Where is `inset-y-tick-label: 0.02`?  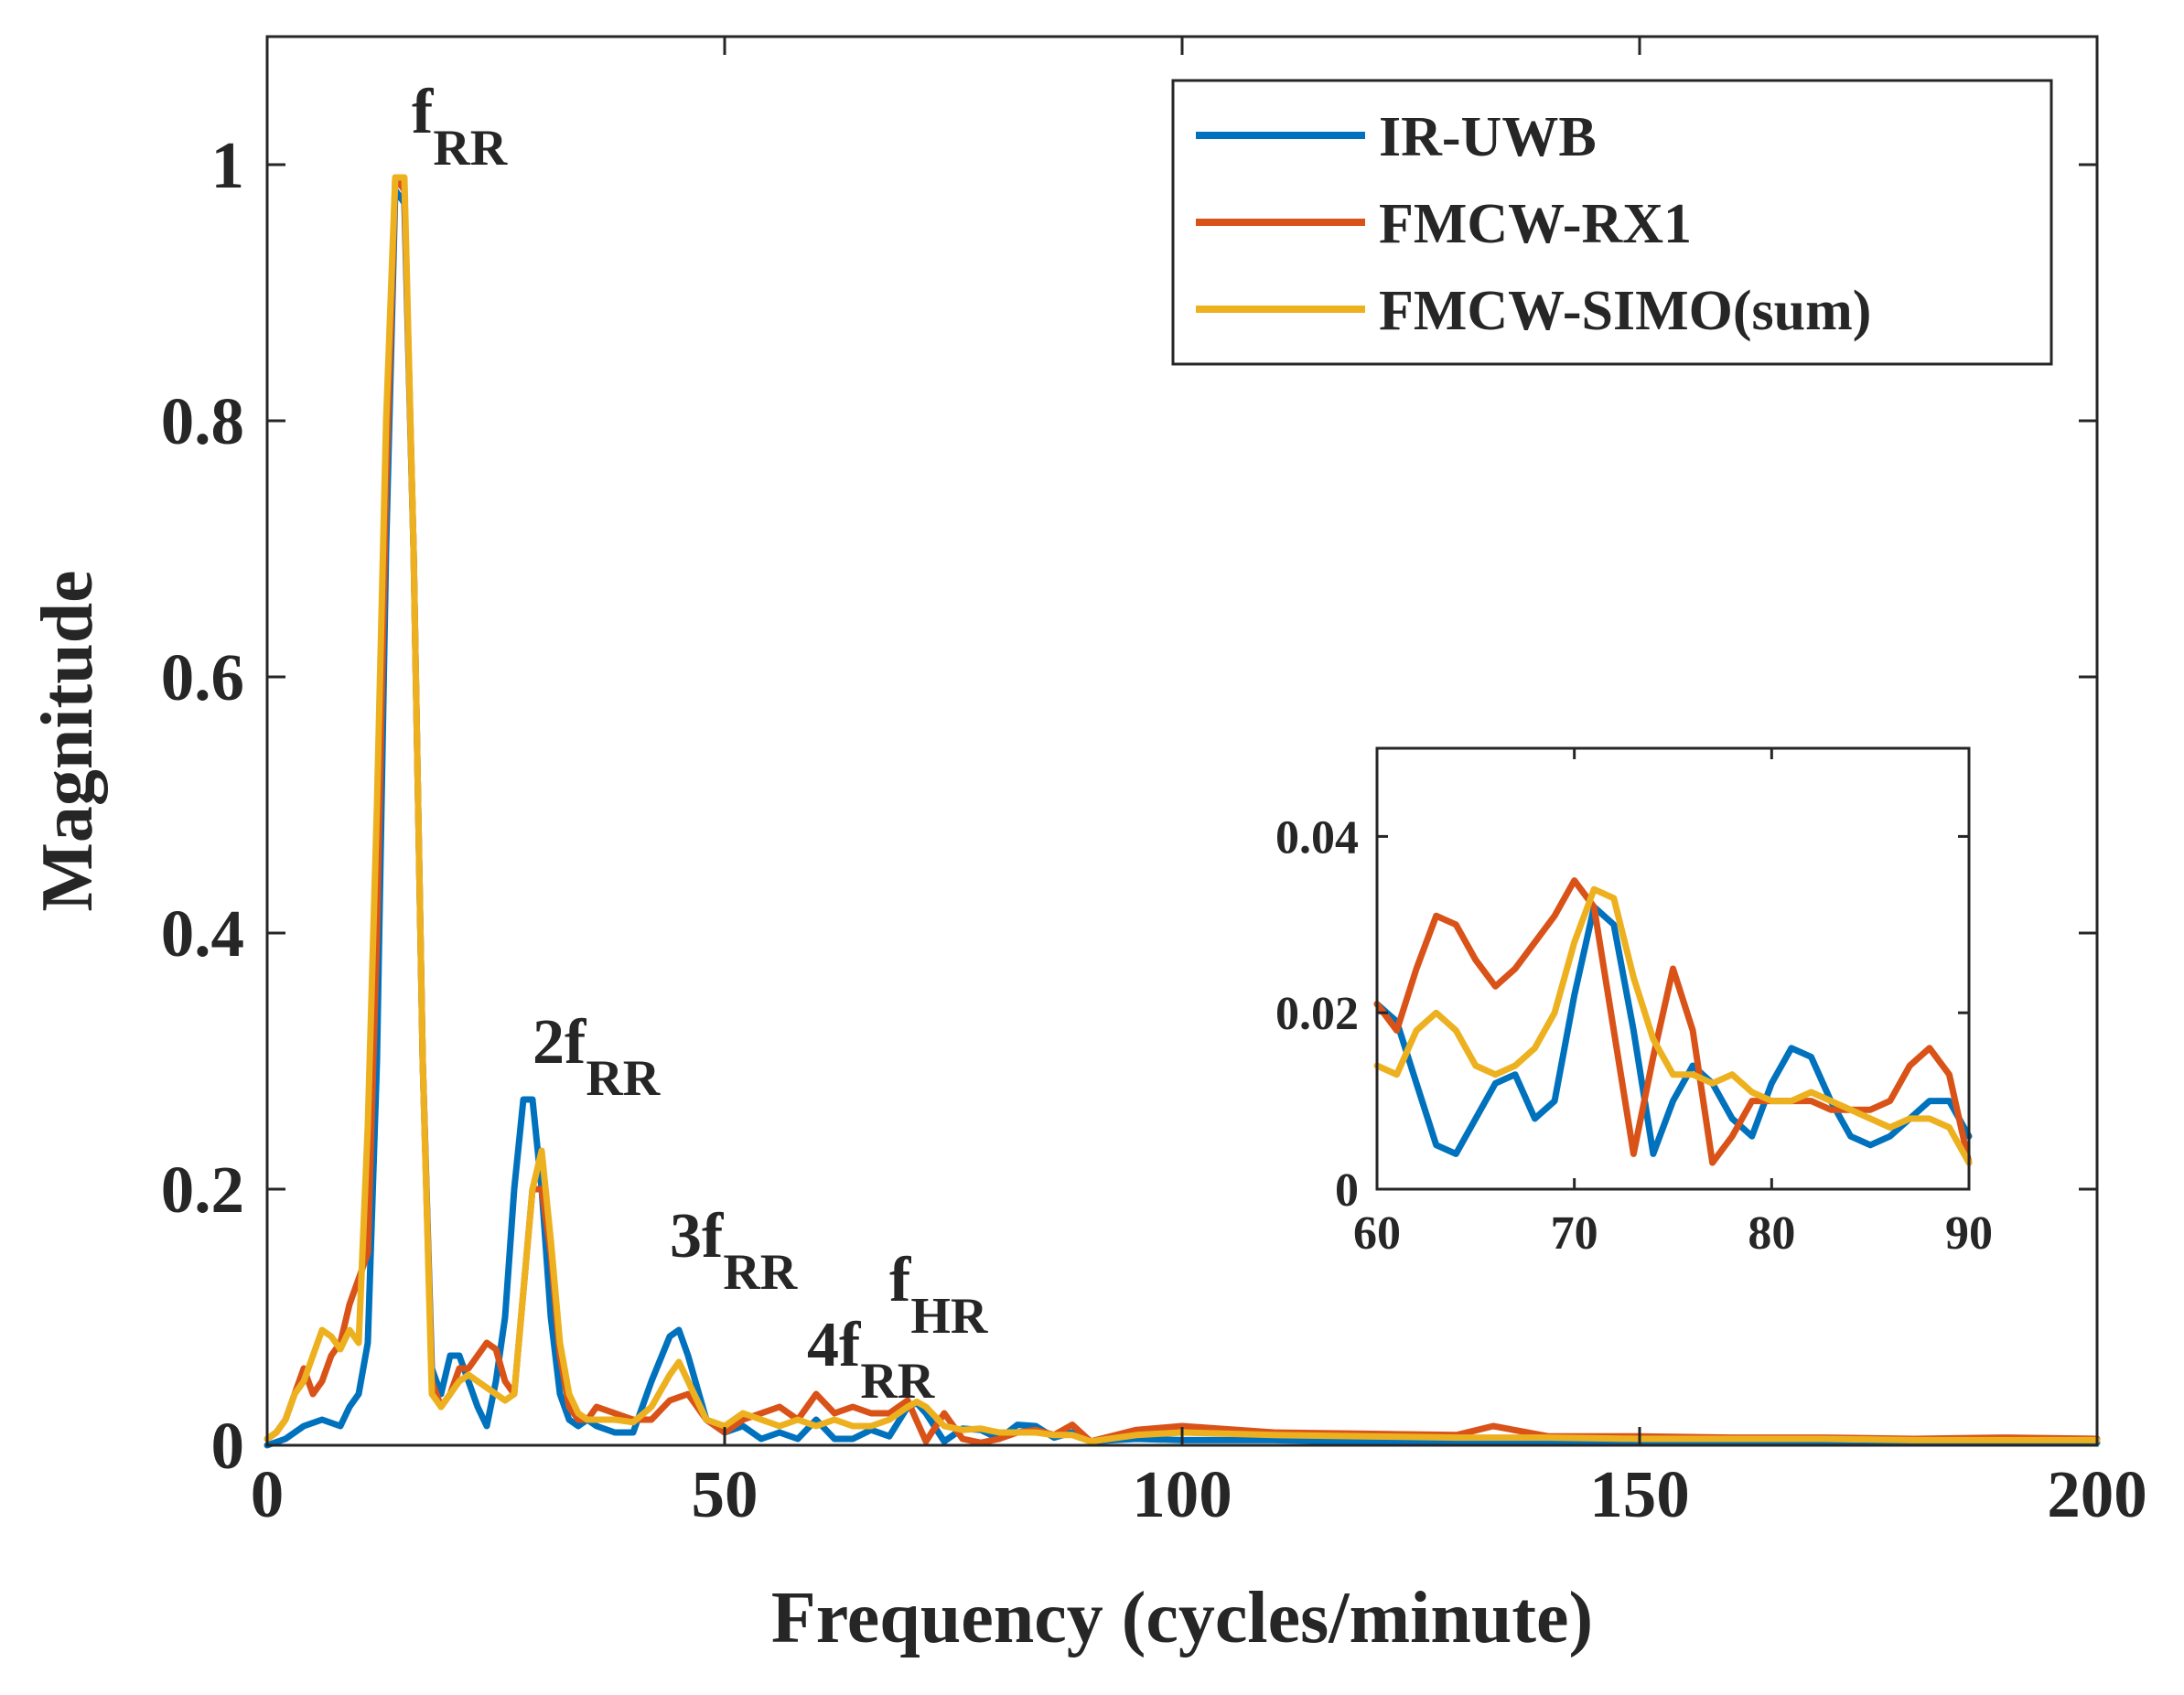 inset-y-tick-label: 0.02 is located at coordinates (1317, 1014).